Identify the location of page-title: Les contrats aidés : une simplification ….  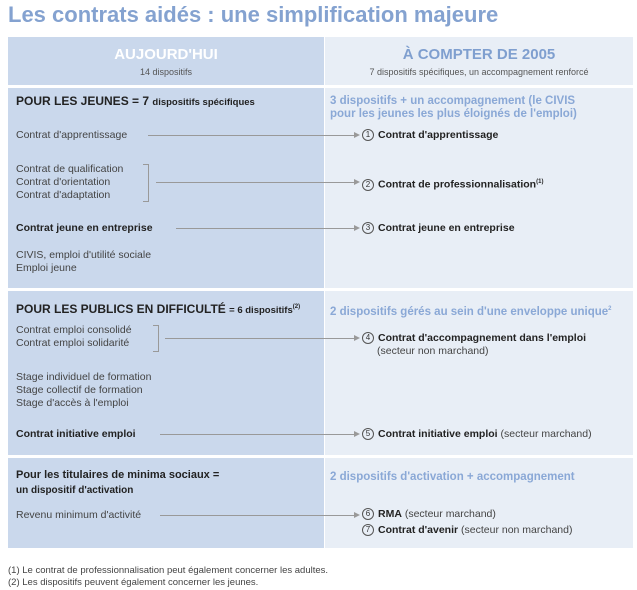
(253, 14).